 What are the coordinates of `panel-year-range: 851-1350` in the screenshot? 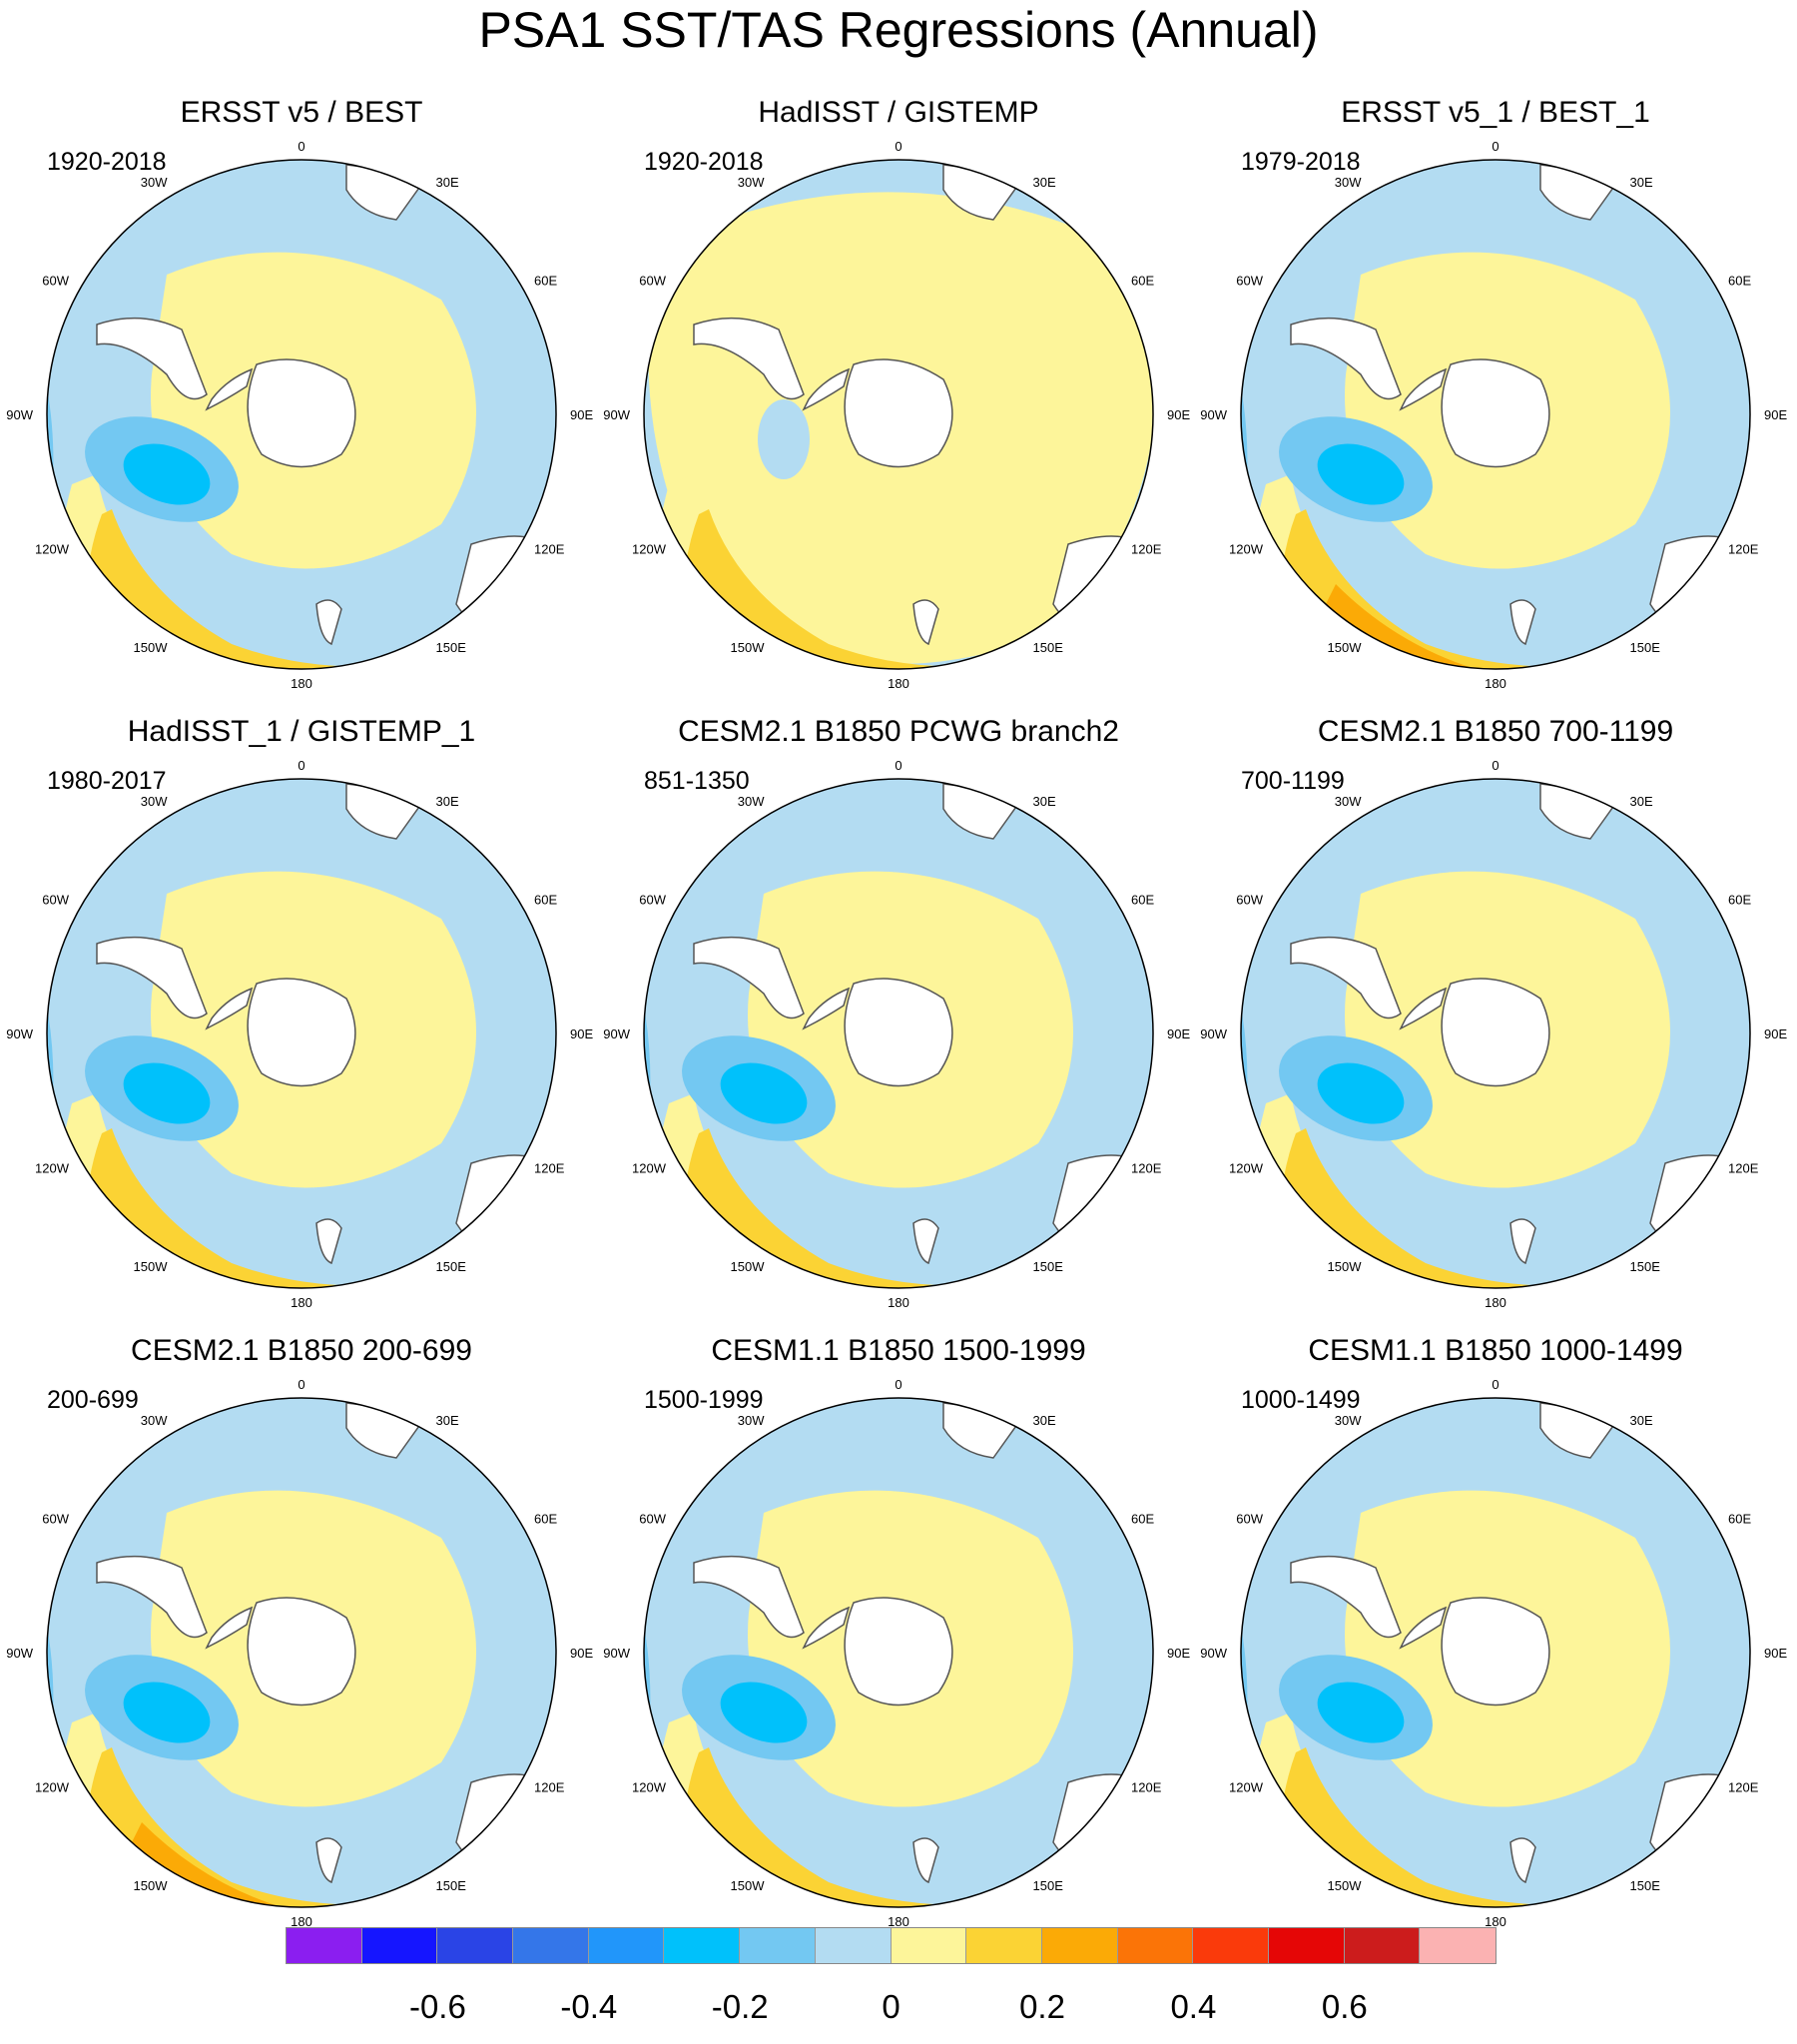 It's located at (697, 781).